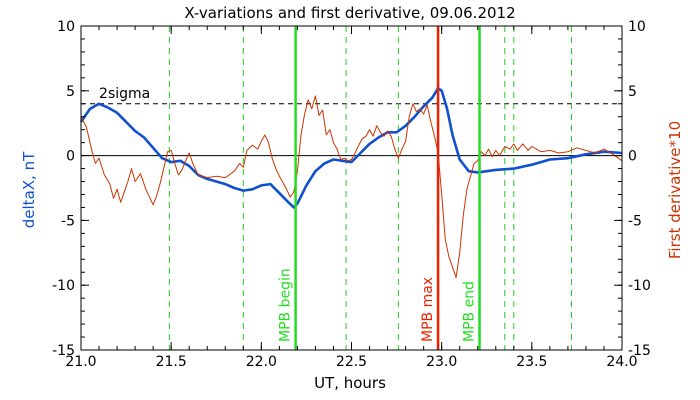 The image size is (700, 400). Describe the element at coordinates (124, 94) in the screenshot. I see `threshold-label: 2sigma` at that location.